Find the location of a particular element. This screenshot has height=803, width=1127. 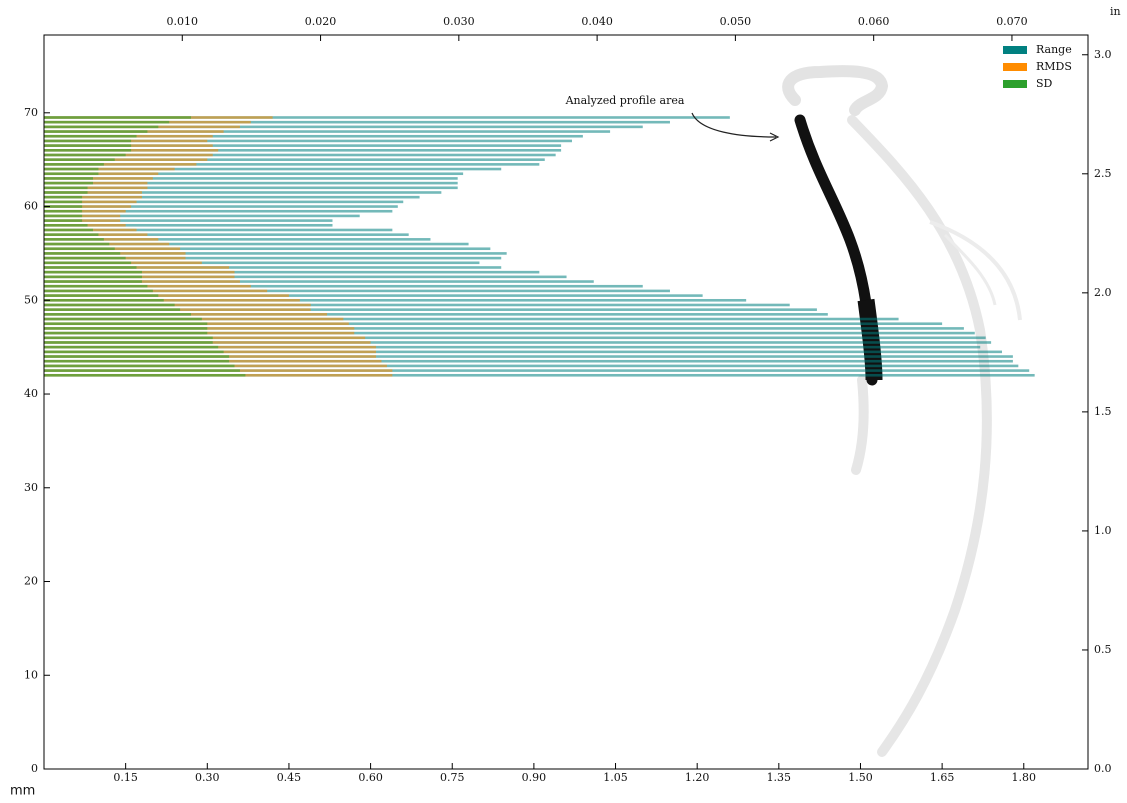

x-tick-label: 0.90 is located at coordinates (534, 777).